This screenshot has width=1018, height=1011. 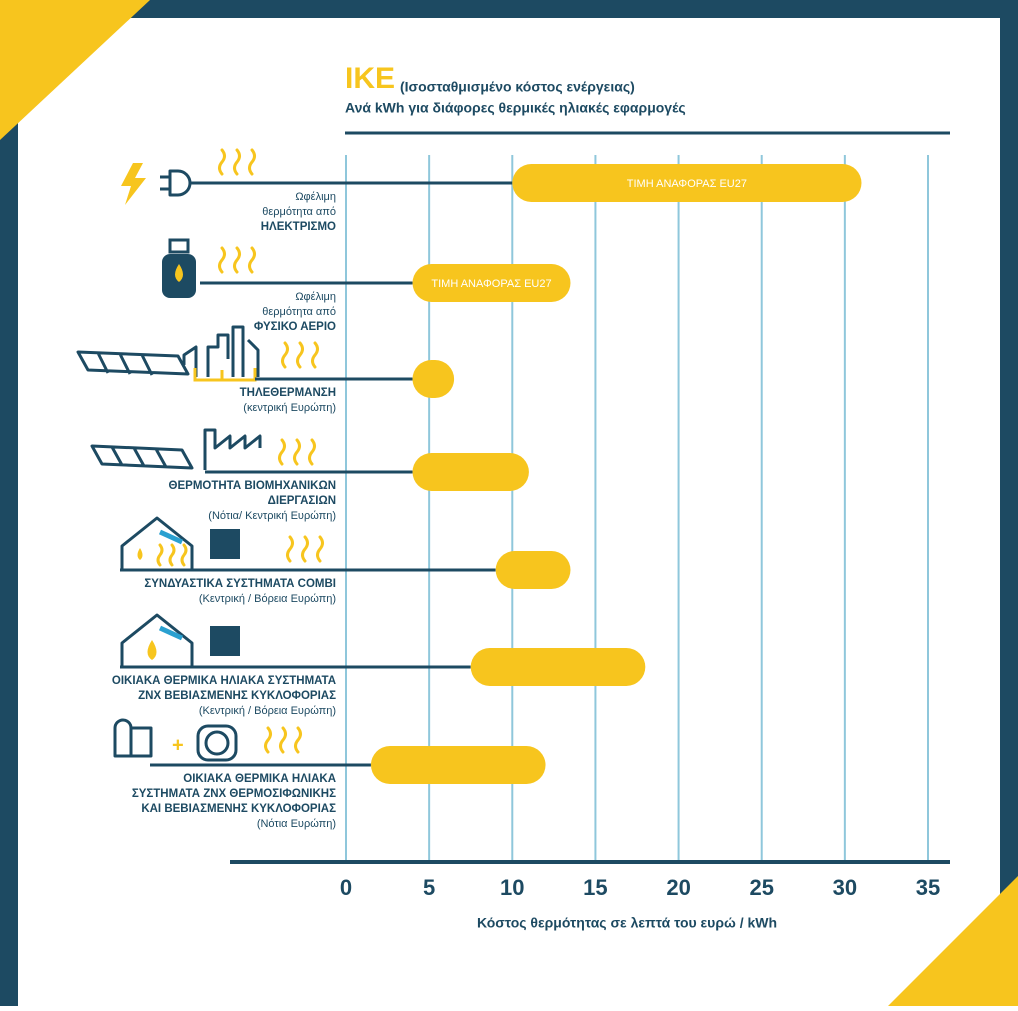 I want to click on x-tick-label: 30, so click(x=845, y=887).